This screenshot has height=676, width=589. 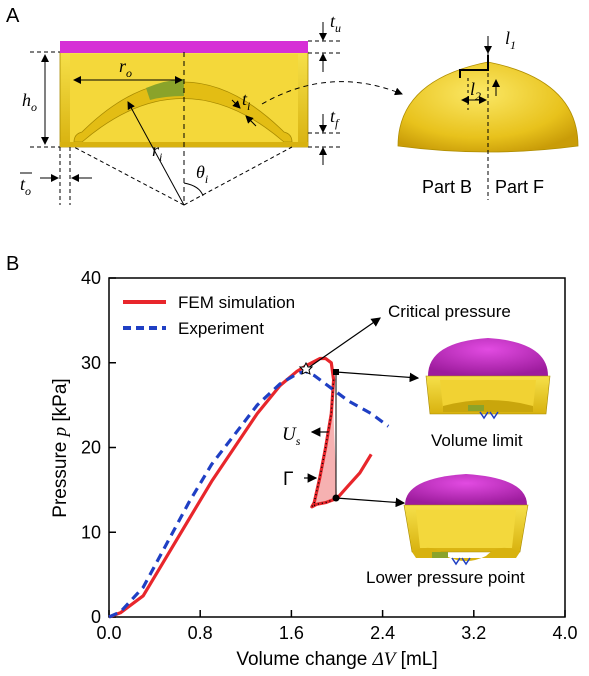 What do you see at coordinates (12, 264) in the screenshot?
I see `panel-b-label: B` at bounding box center [12, 264].